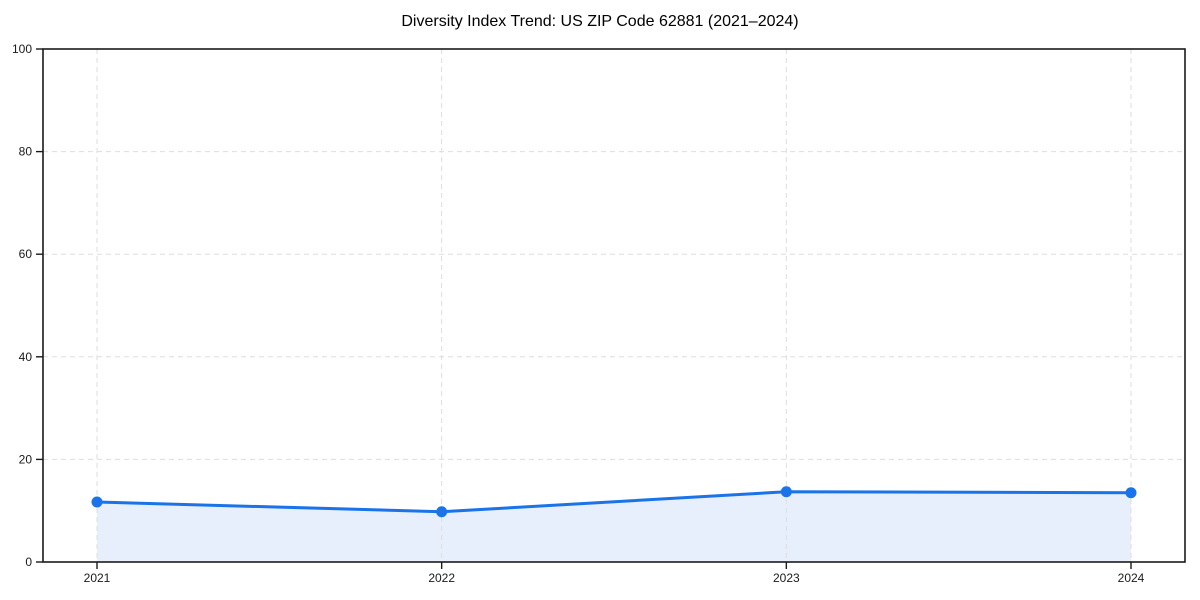 This screenshot has height=600, width=1200. I want to click on x-tick-label-2022: 2022, so click(441, 578).